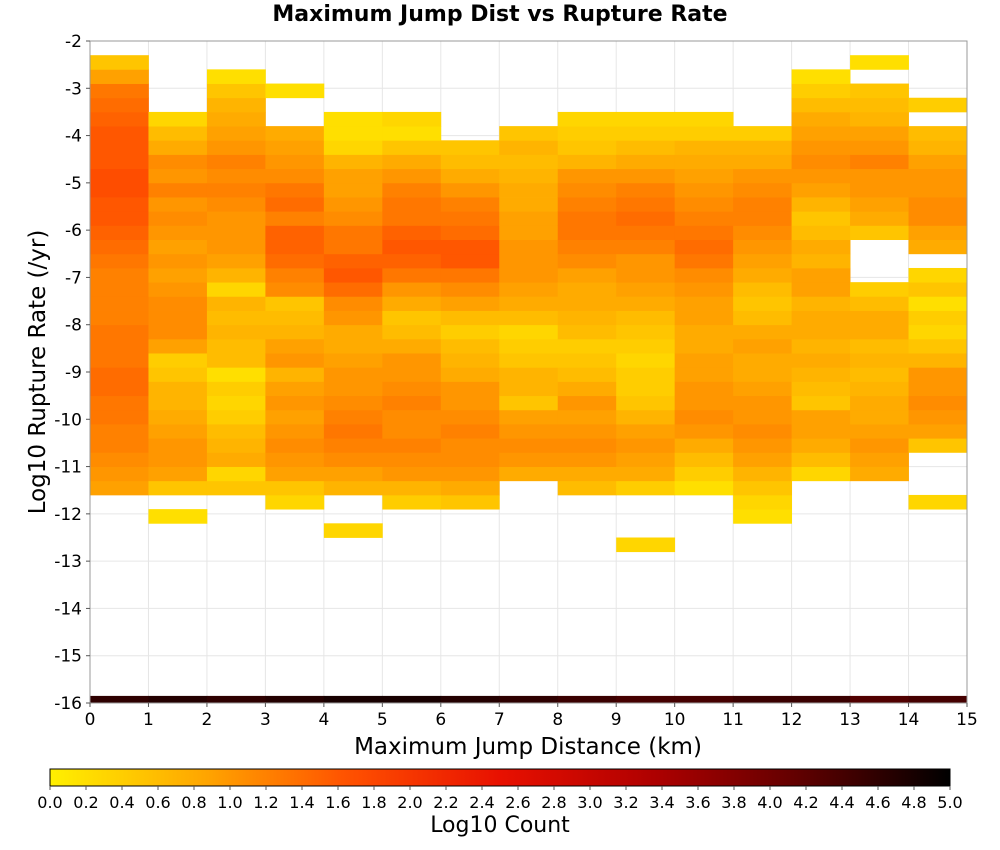 The image size is (1000, 850). I want to click on colorbar-tick-label: 1.0, so click(229, 802).